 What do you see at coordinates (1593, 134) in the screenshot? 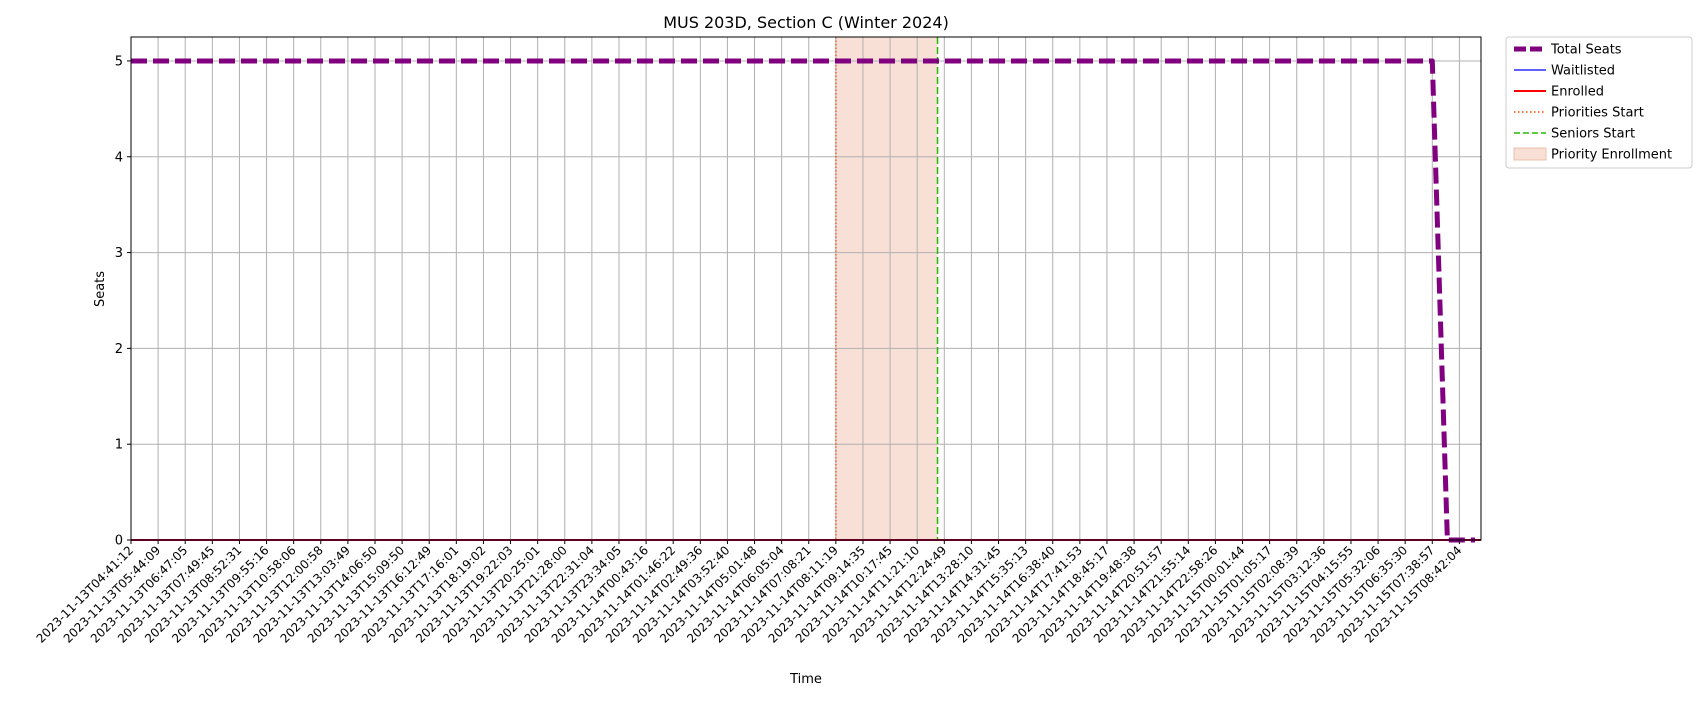
I see `legend-label-seniors-start: Seniors Start` at bounding box center [1593, 134].